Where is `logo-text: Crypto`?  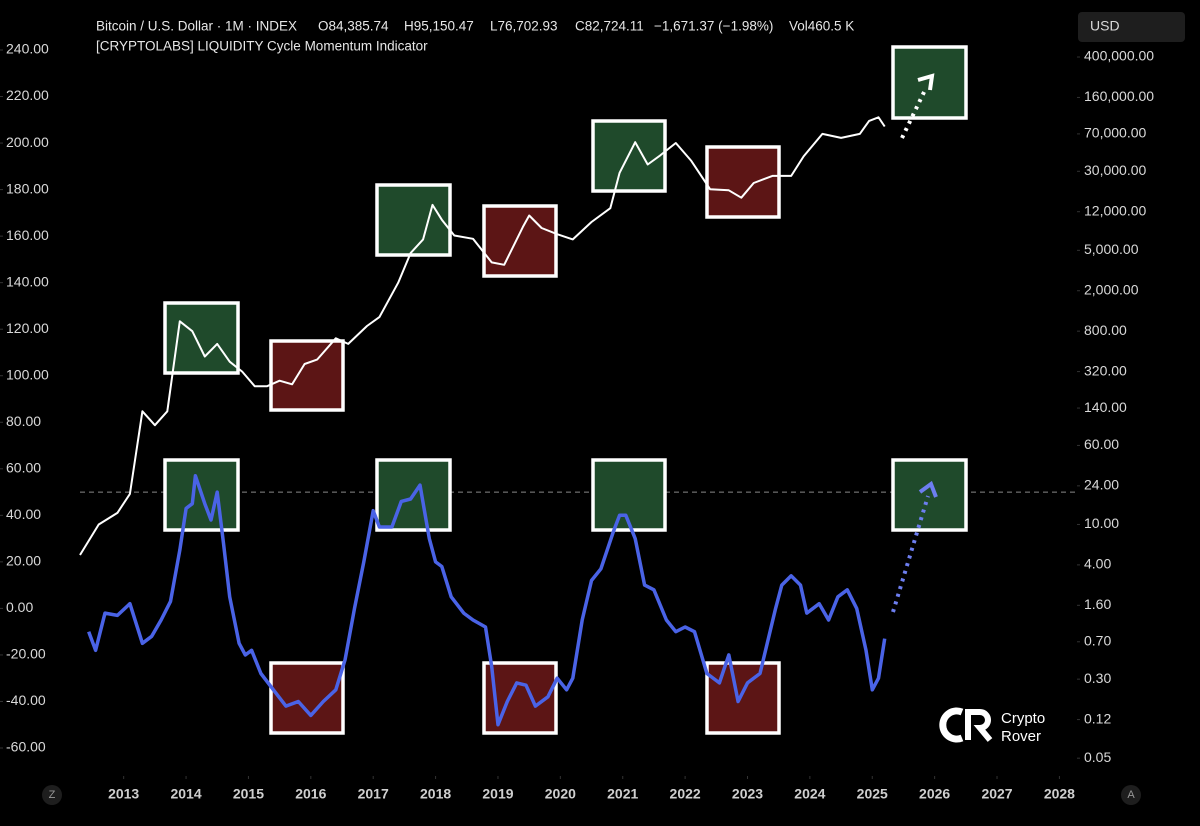 logo-text: Crypto is located at coordinates (1023, 718).